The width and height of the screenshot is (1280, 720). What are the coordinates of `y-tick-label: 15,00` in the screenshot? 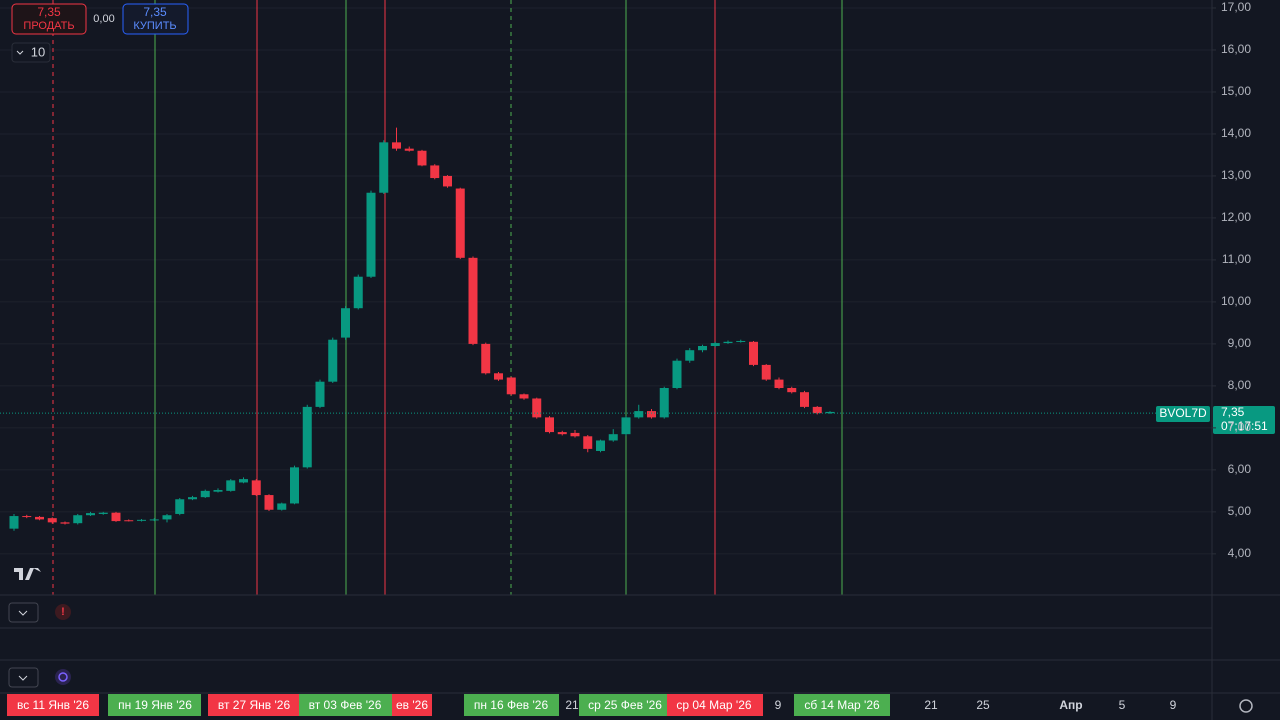 It's located at (1236, 91).